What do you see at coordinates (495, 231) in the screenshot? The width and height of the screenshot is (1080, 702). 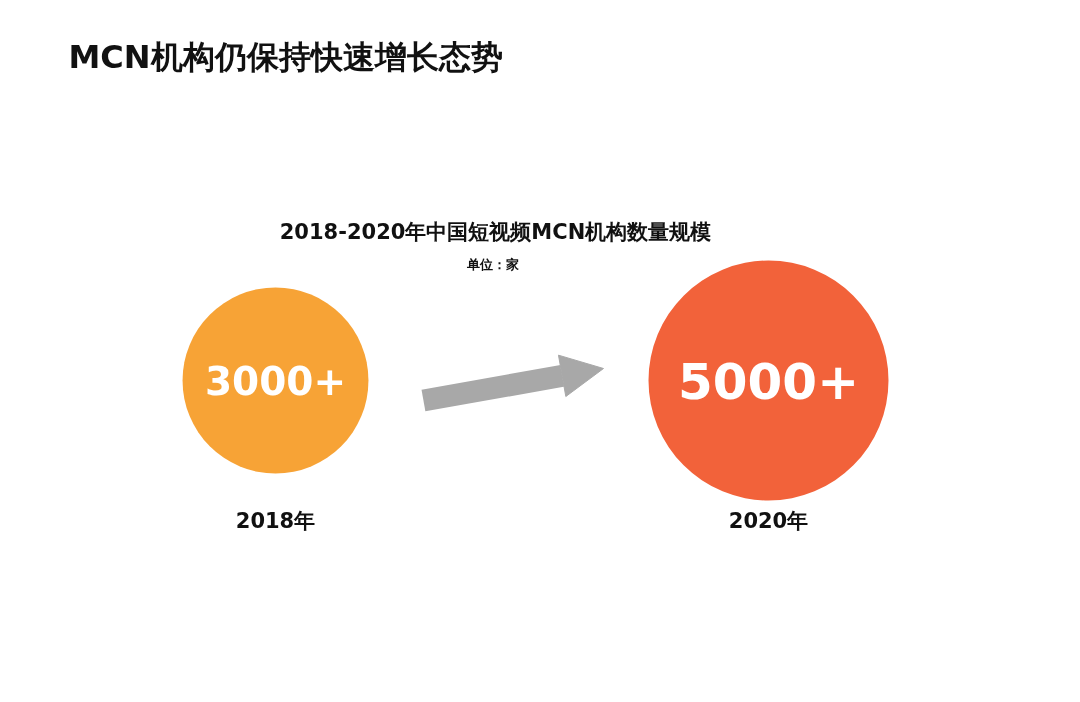 I see `text: 2018-2020年中国短视频MCN机构数量规模` at bounding box center [495, 231].